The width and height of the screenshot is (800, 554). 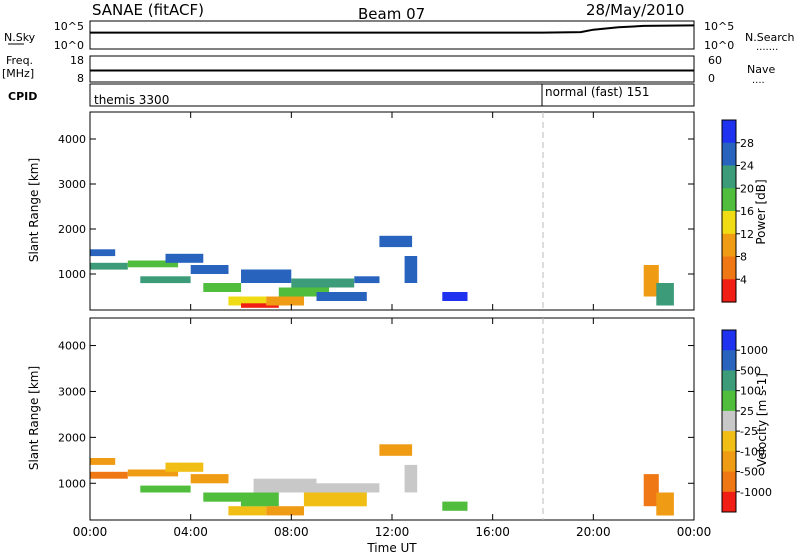 What do you see at coordinates (382, 480) in the screenshot?
I see `velocity-scatter` at bounding box center [382, 480].